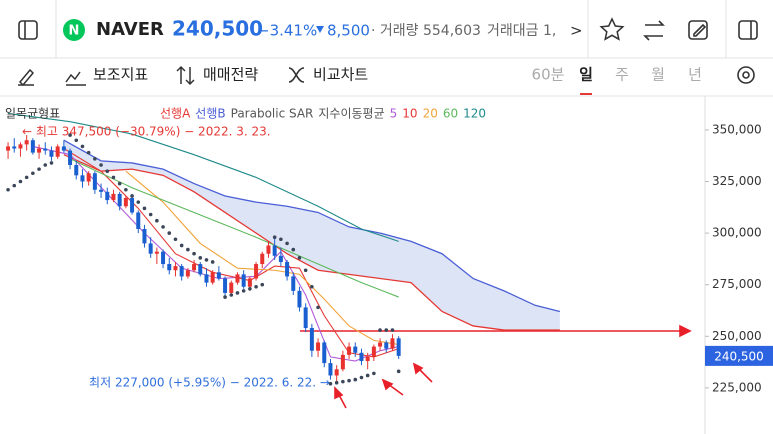 The height and width of the screenshot is (434, 773). Describe the element at coordinates (450, 114) in the screenshot. I see `legend-item: 60` at that location.